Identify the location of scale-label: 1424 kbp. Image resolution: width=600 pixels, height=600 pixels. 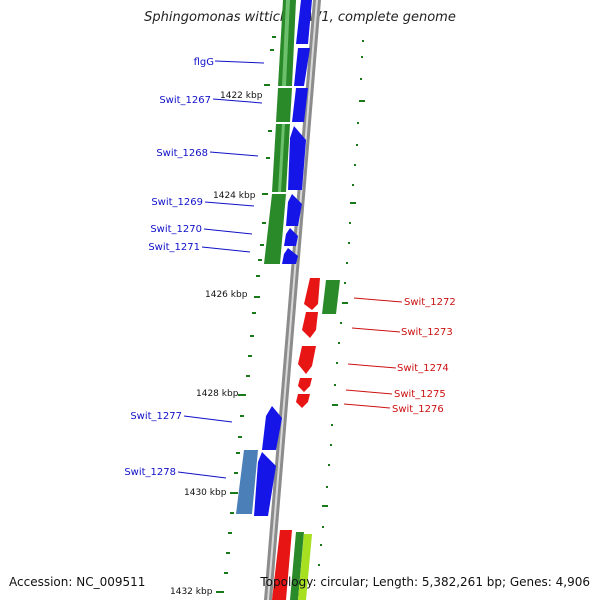
(234, 196).